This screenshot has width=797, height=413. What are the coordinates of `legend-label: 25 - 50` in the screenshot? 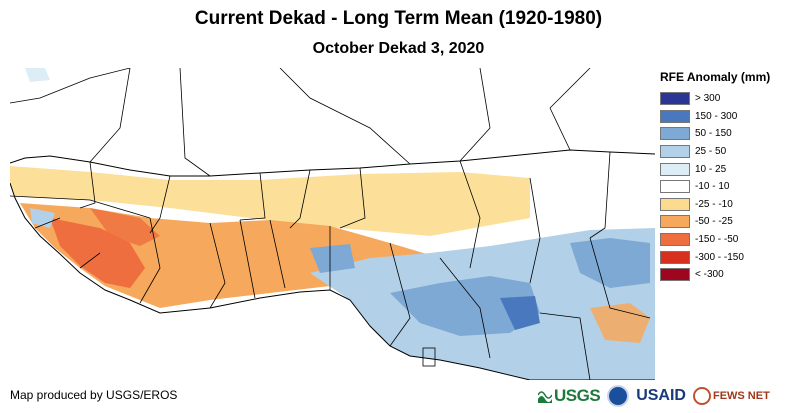 It's located at (711, 152).